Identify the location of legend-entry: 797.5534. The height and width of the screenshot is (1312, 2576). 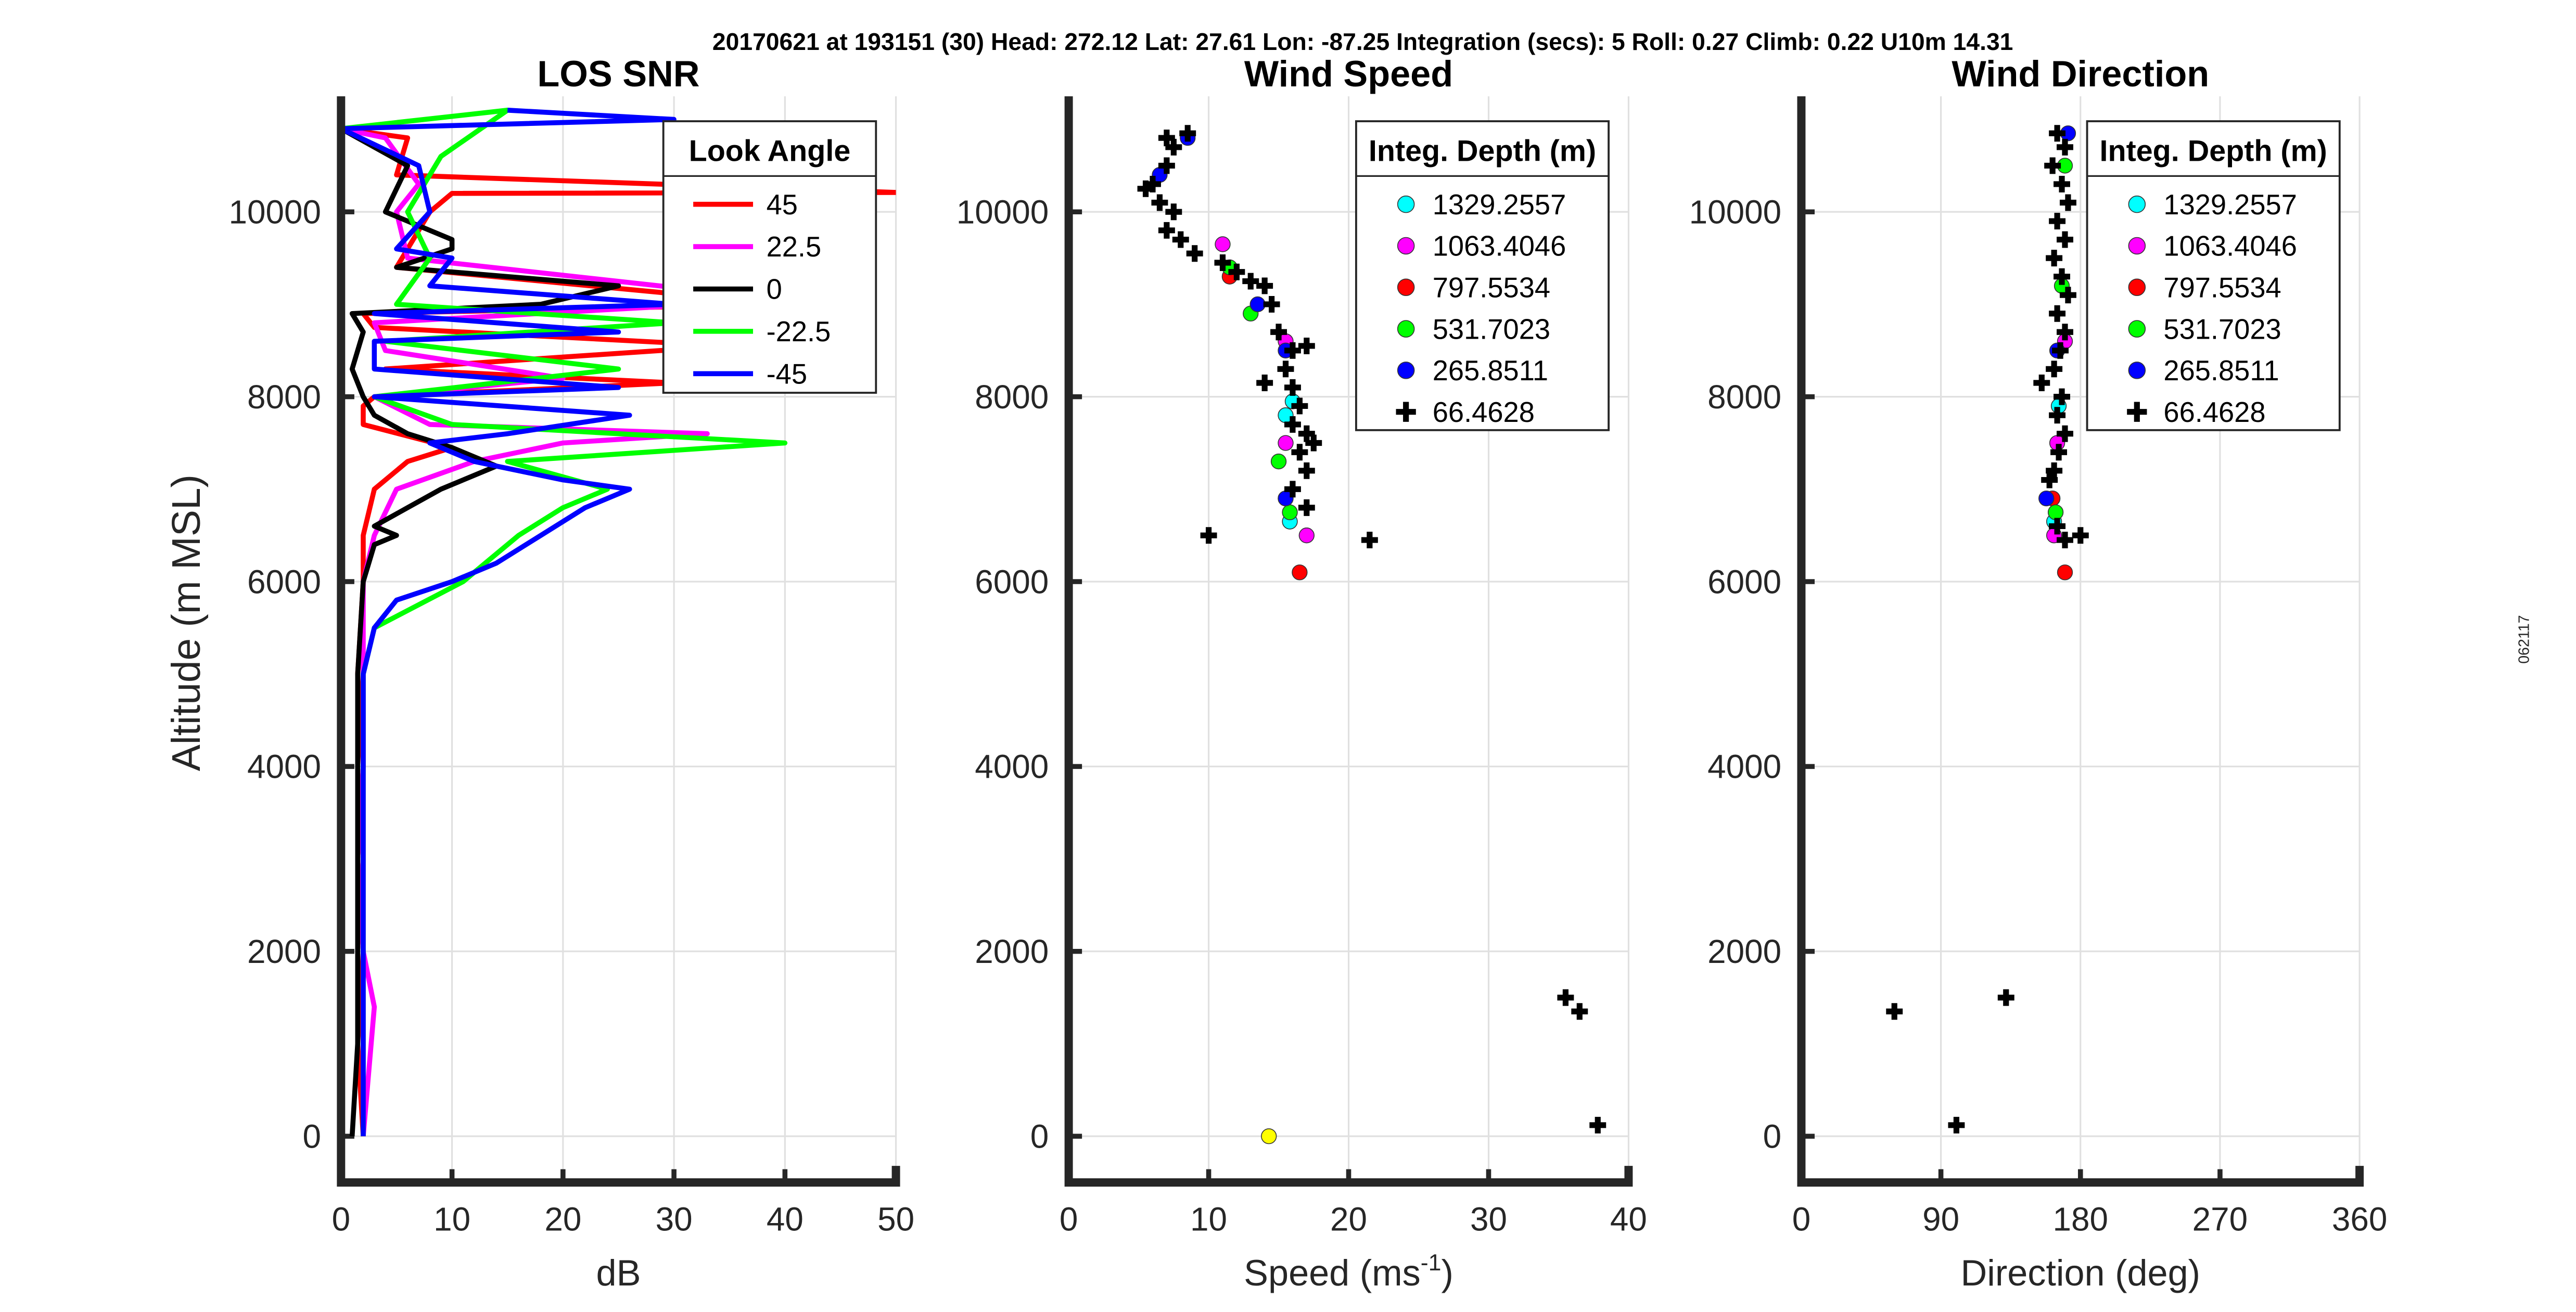
(1491, 288).